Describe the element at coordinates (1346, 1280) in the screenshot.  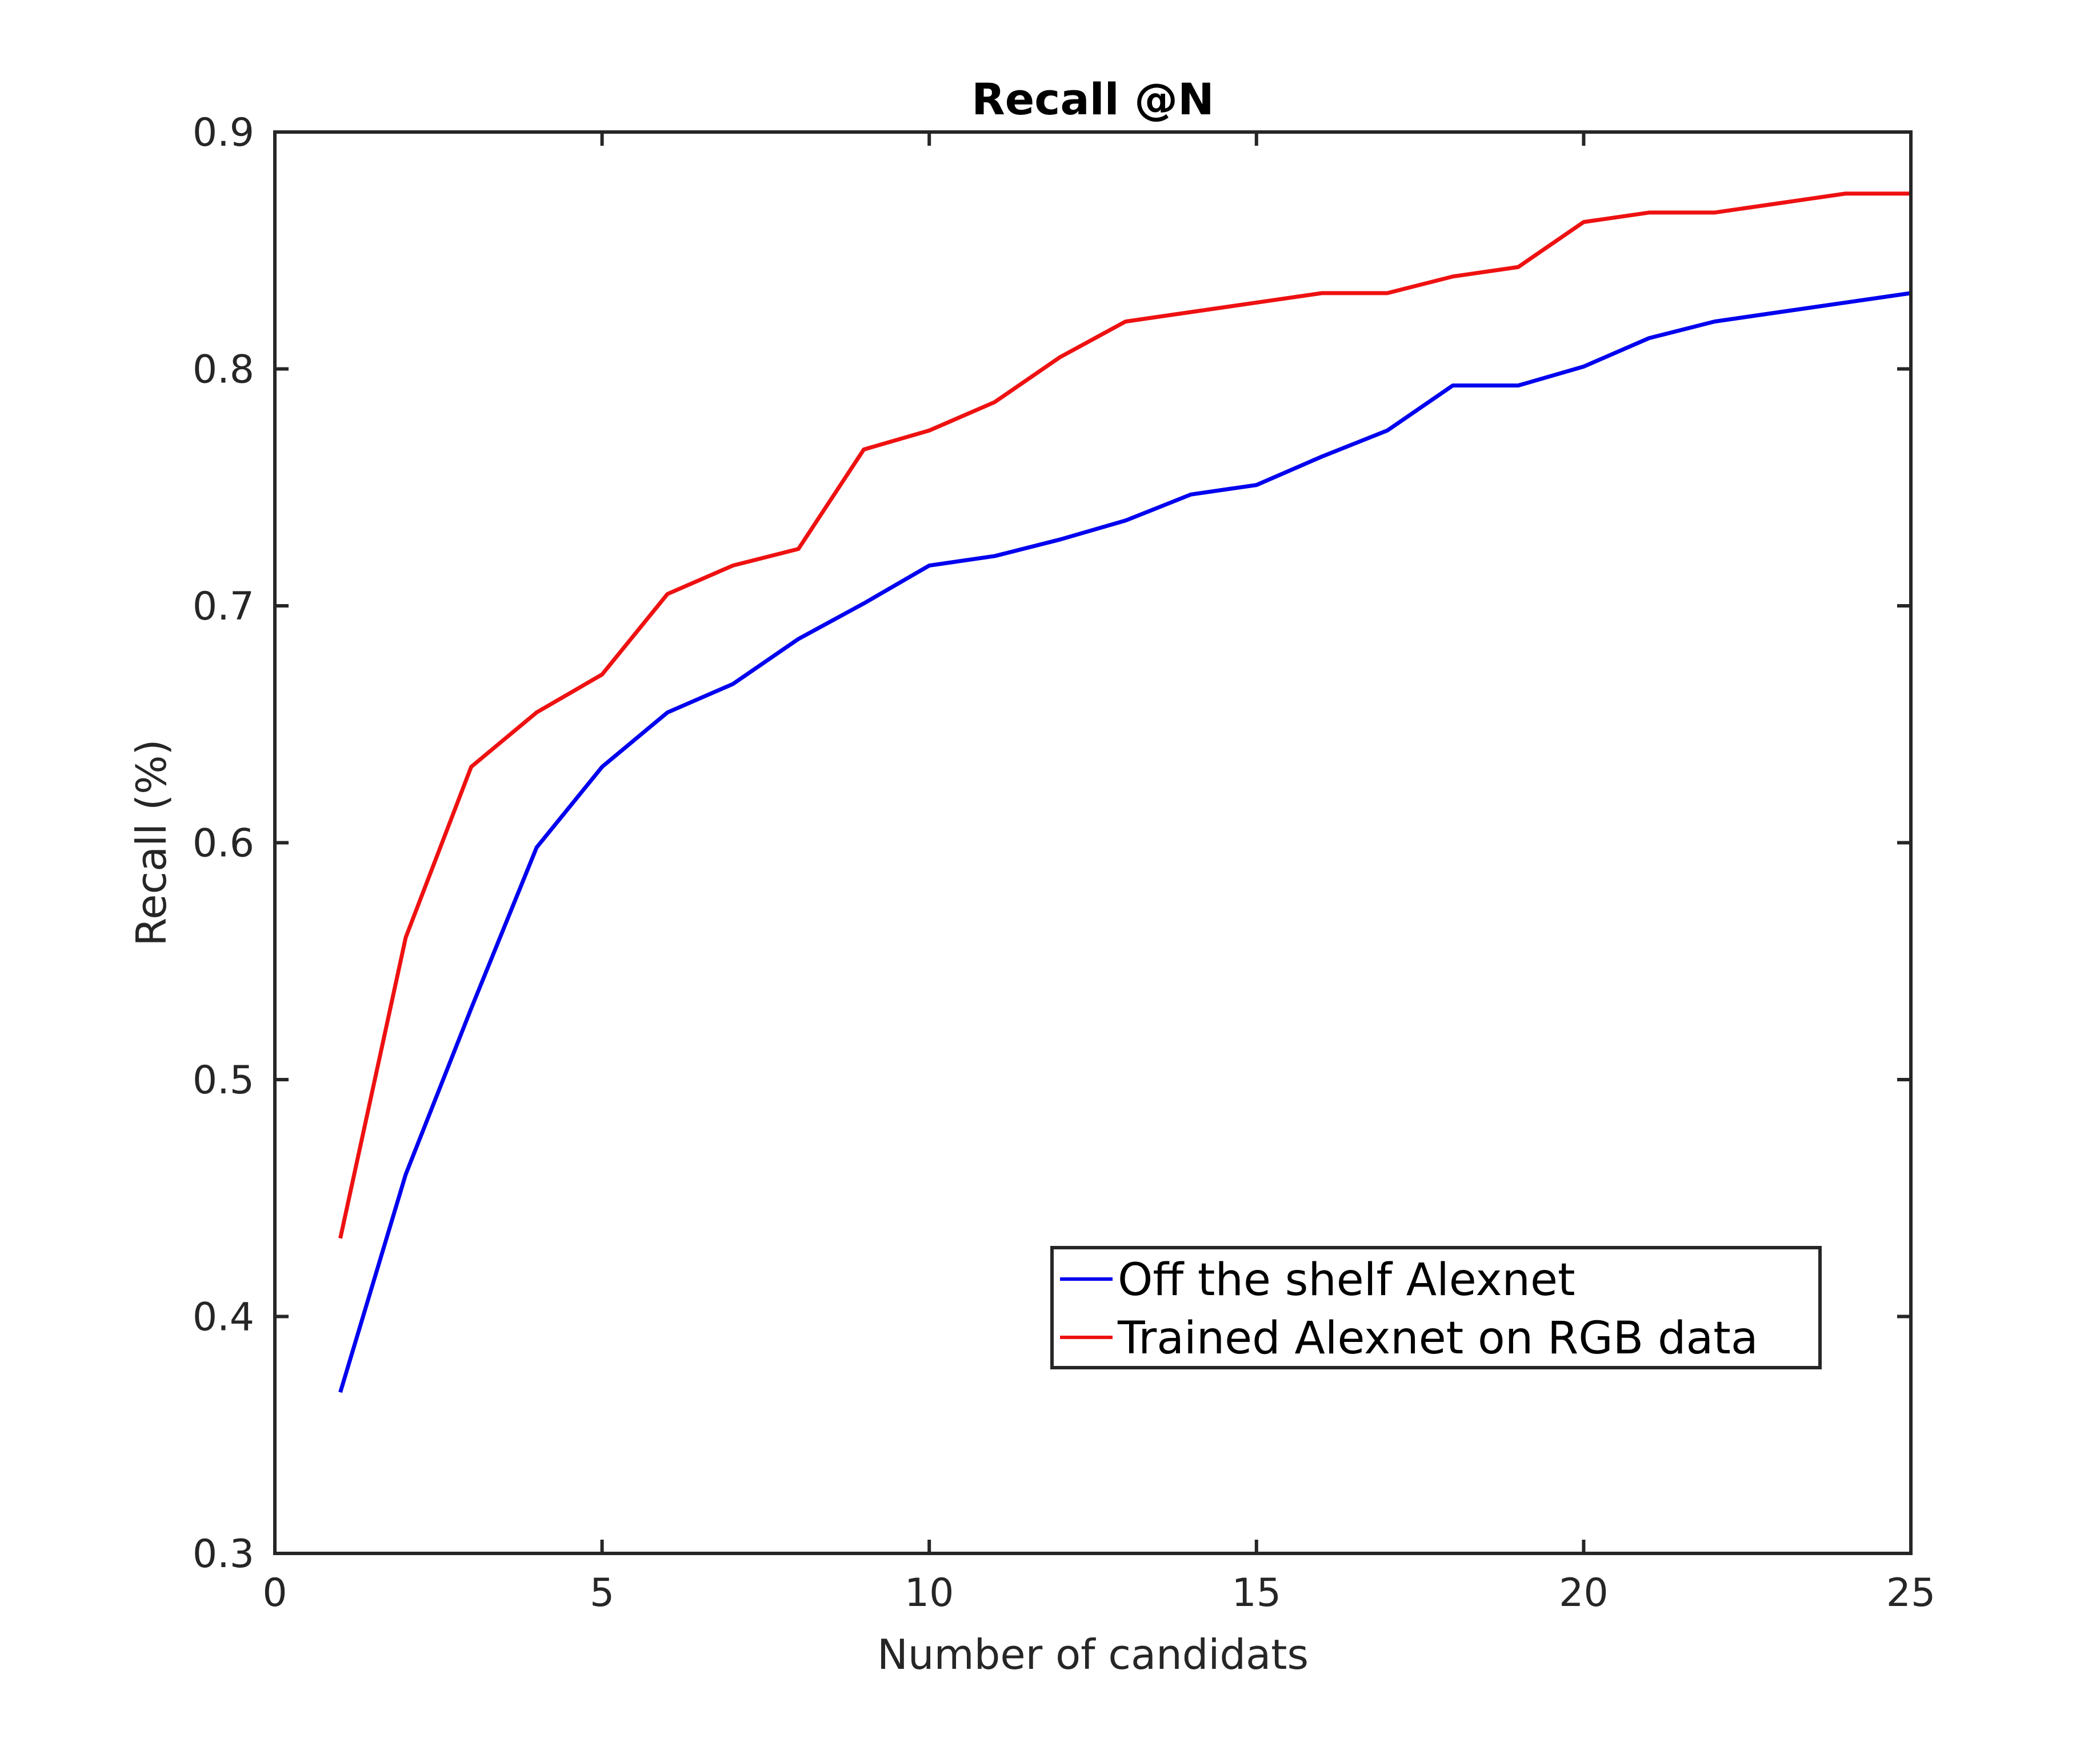
I see `legend-label-off-the-shelf: Off the shelf Alexnet` at that location.